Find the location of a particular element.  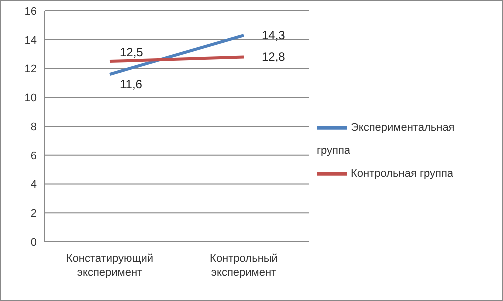

y-tick-label: 12 is located at coordinates (30, 70).